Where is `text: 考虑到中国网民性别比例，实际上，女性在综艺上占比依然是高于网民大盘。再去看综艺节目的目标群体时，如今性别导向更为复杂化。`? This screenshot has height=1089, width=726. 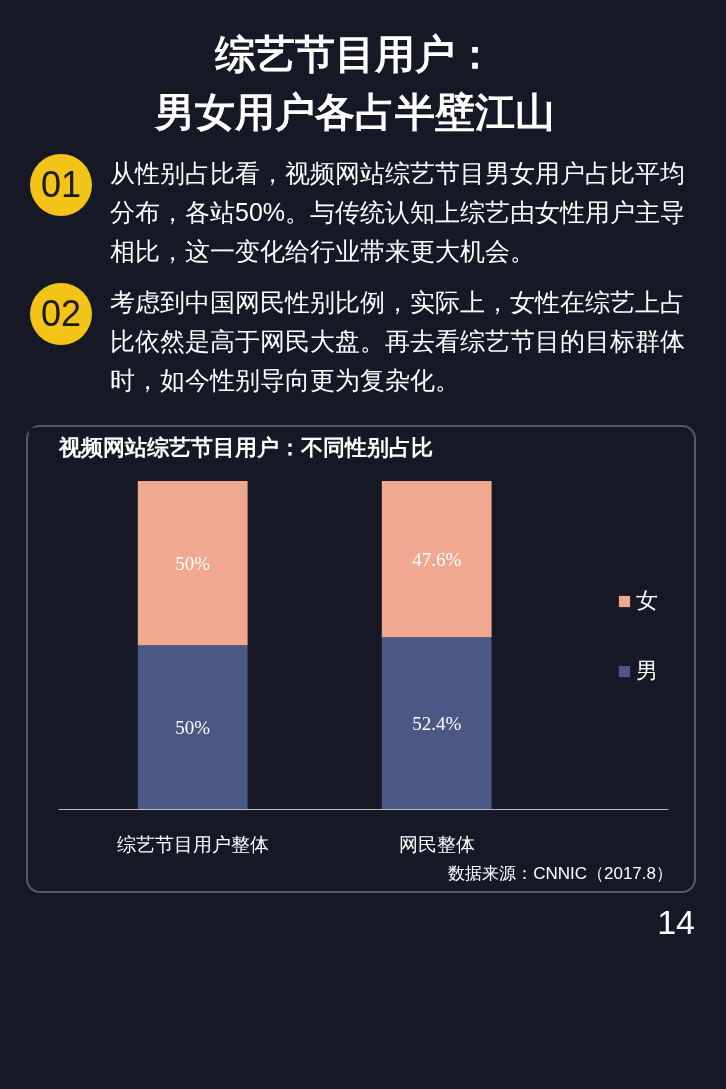
text: 考虑到中国网民性别比例，实际上，女性在综艺上占比依然是高于网民大盘。再去看综艺节目的目标群体时，如今性别导向更为复杂化。 is located at coordinates (398, 341).